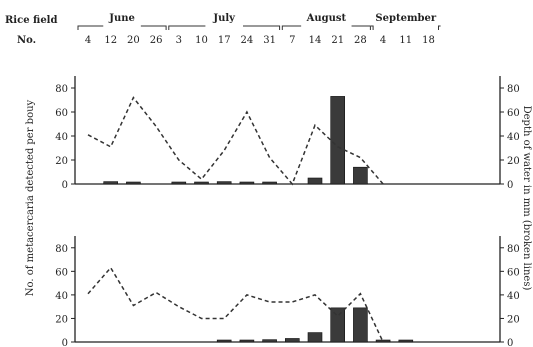 Image resolution: width=533 pixels, height=347 pixels. What do you see at coordinates (224, 18) in the screenshot?
I see `month-label: July` at bounding box center [224, 18].